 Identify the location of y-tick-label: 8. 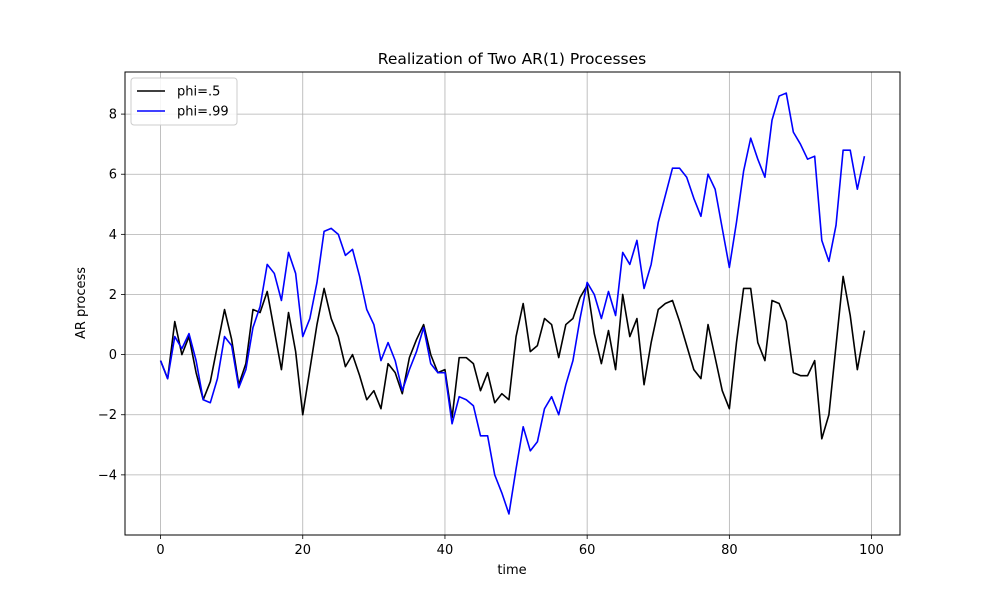
(113, 115).